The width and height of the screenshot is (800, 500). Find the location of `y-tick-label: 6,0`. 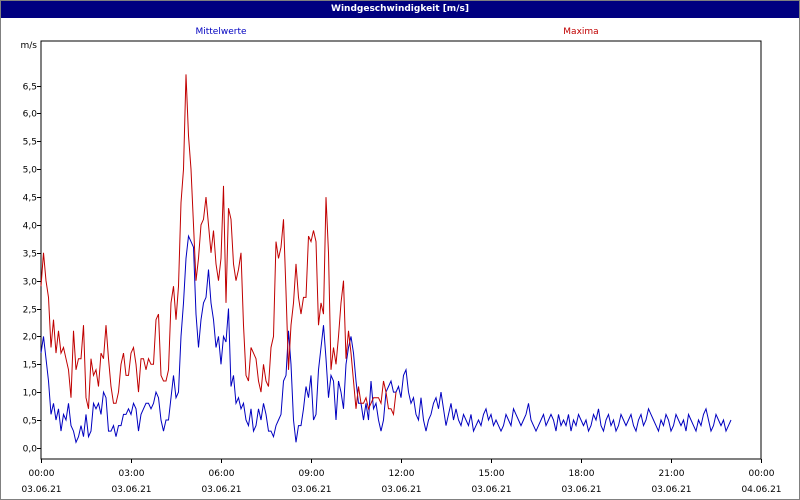

y-tick-label: 6,0 is located at coordinates (30, 115).